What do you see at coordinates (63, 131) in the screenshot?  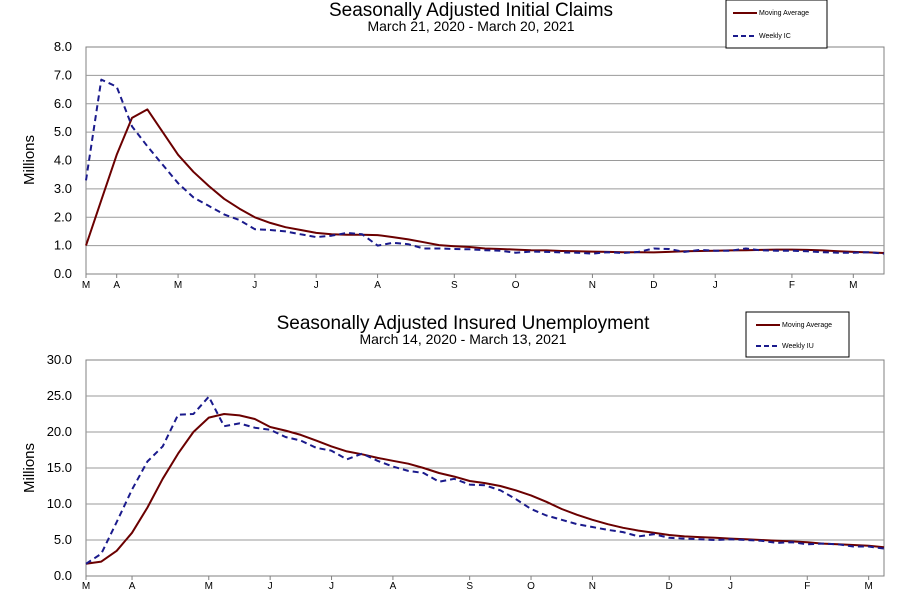 I see `initial-claims-y-tick-label: 5.0` at bounding box center [63, 131].